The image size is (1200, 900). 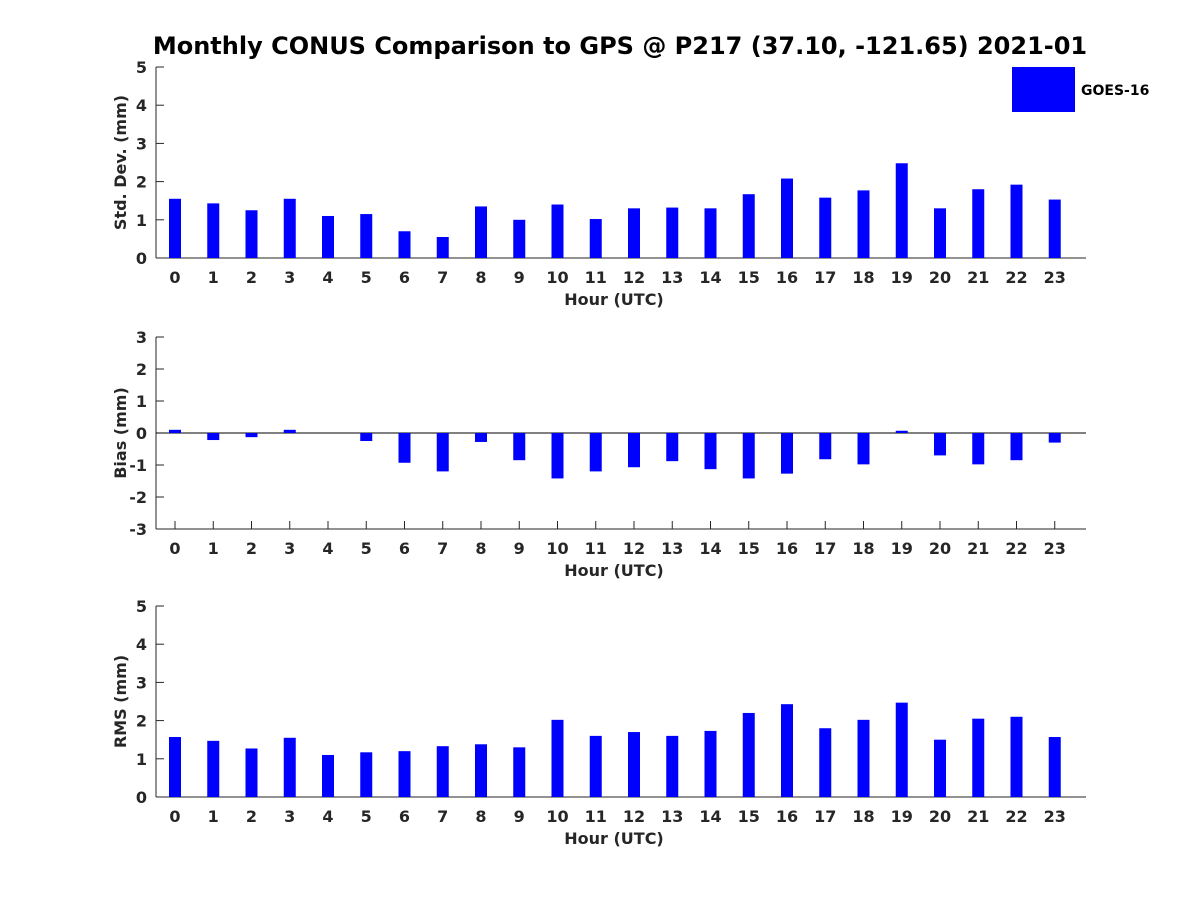 What do you see at coordinates (141, 143) in the screenshot?
I see `y-tick-label: 3` at bounding box center [141, 143].